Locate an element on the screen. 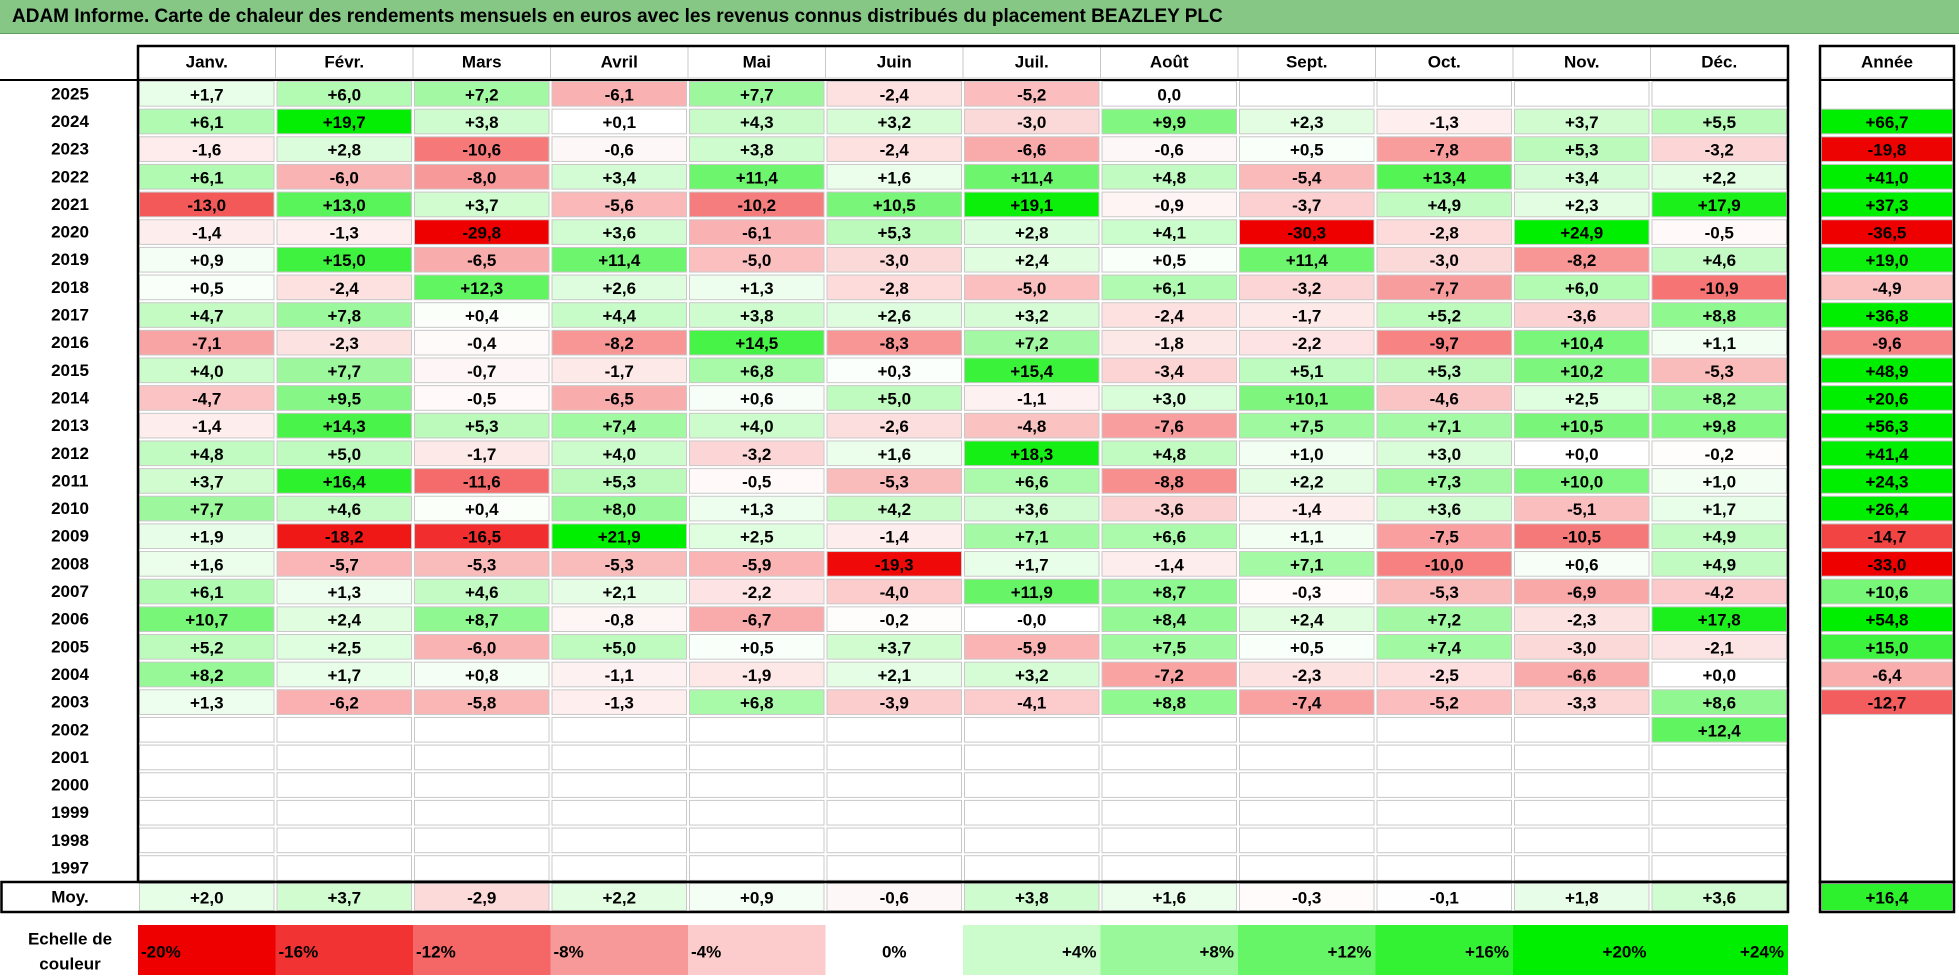 The image size is (1959, 978). heatmap-cell-value: -5,4 is located at coordinates (1307, 177).